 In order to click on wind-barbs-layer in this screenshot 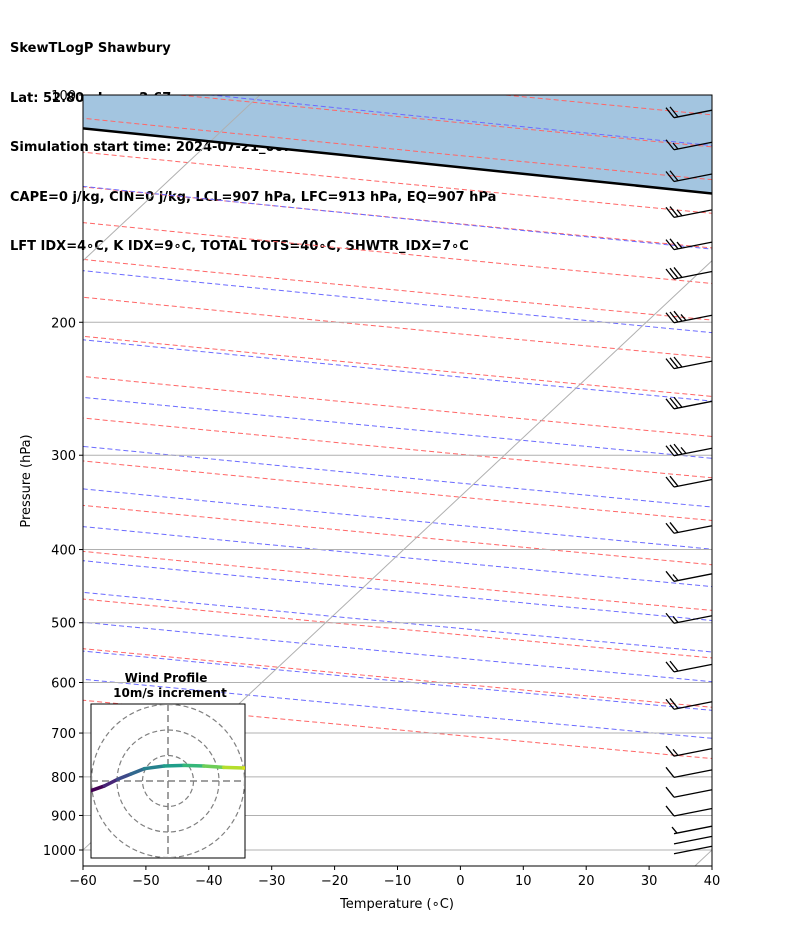, I will do `click(689, 480)`.